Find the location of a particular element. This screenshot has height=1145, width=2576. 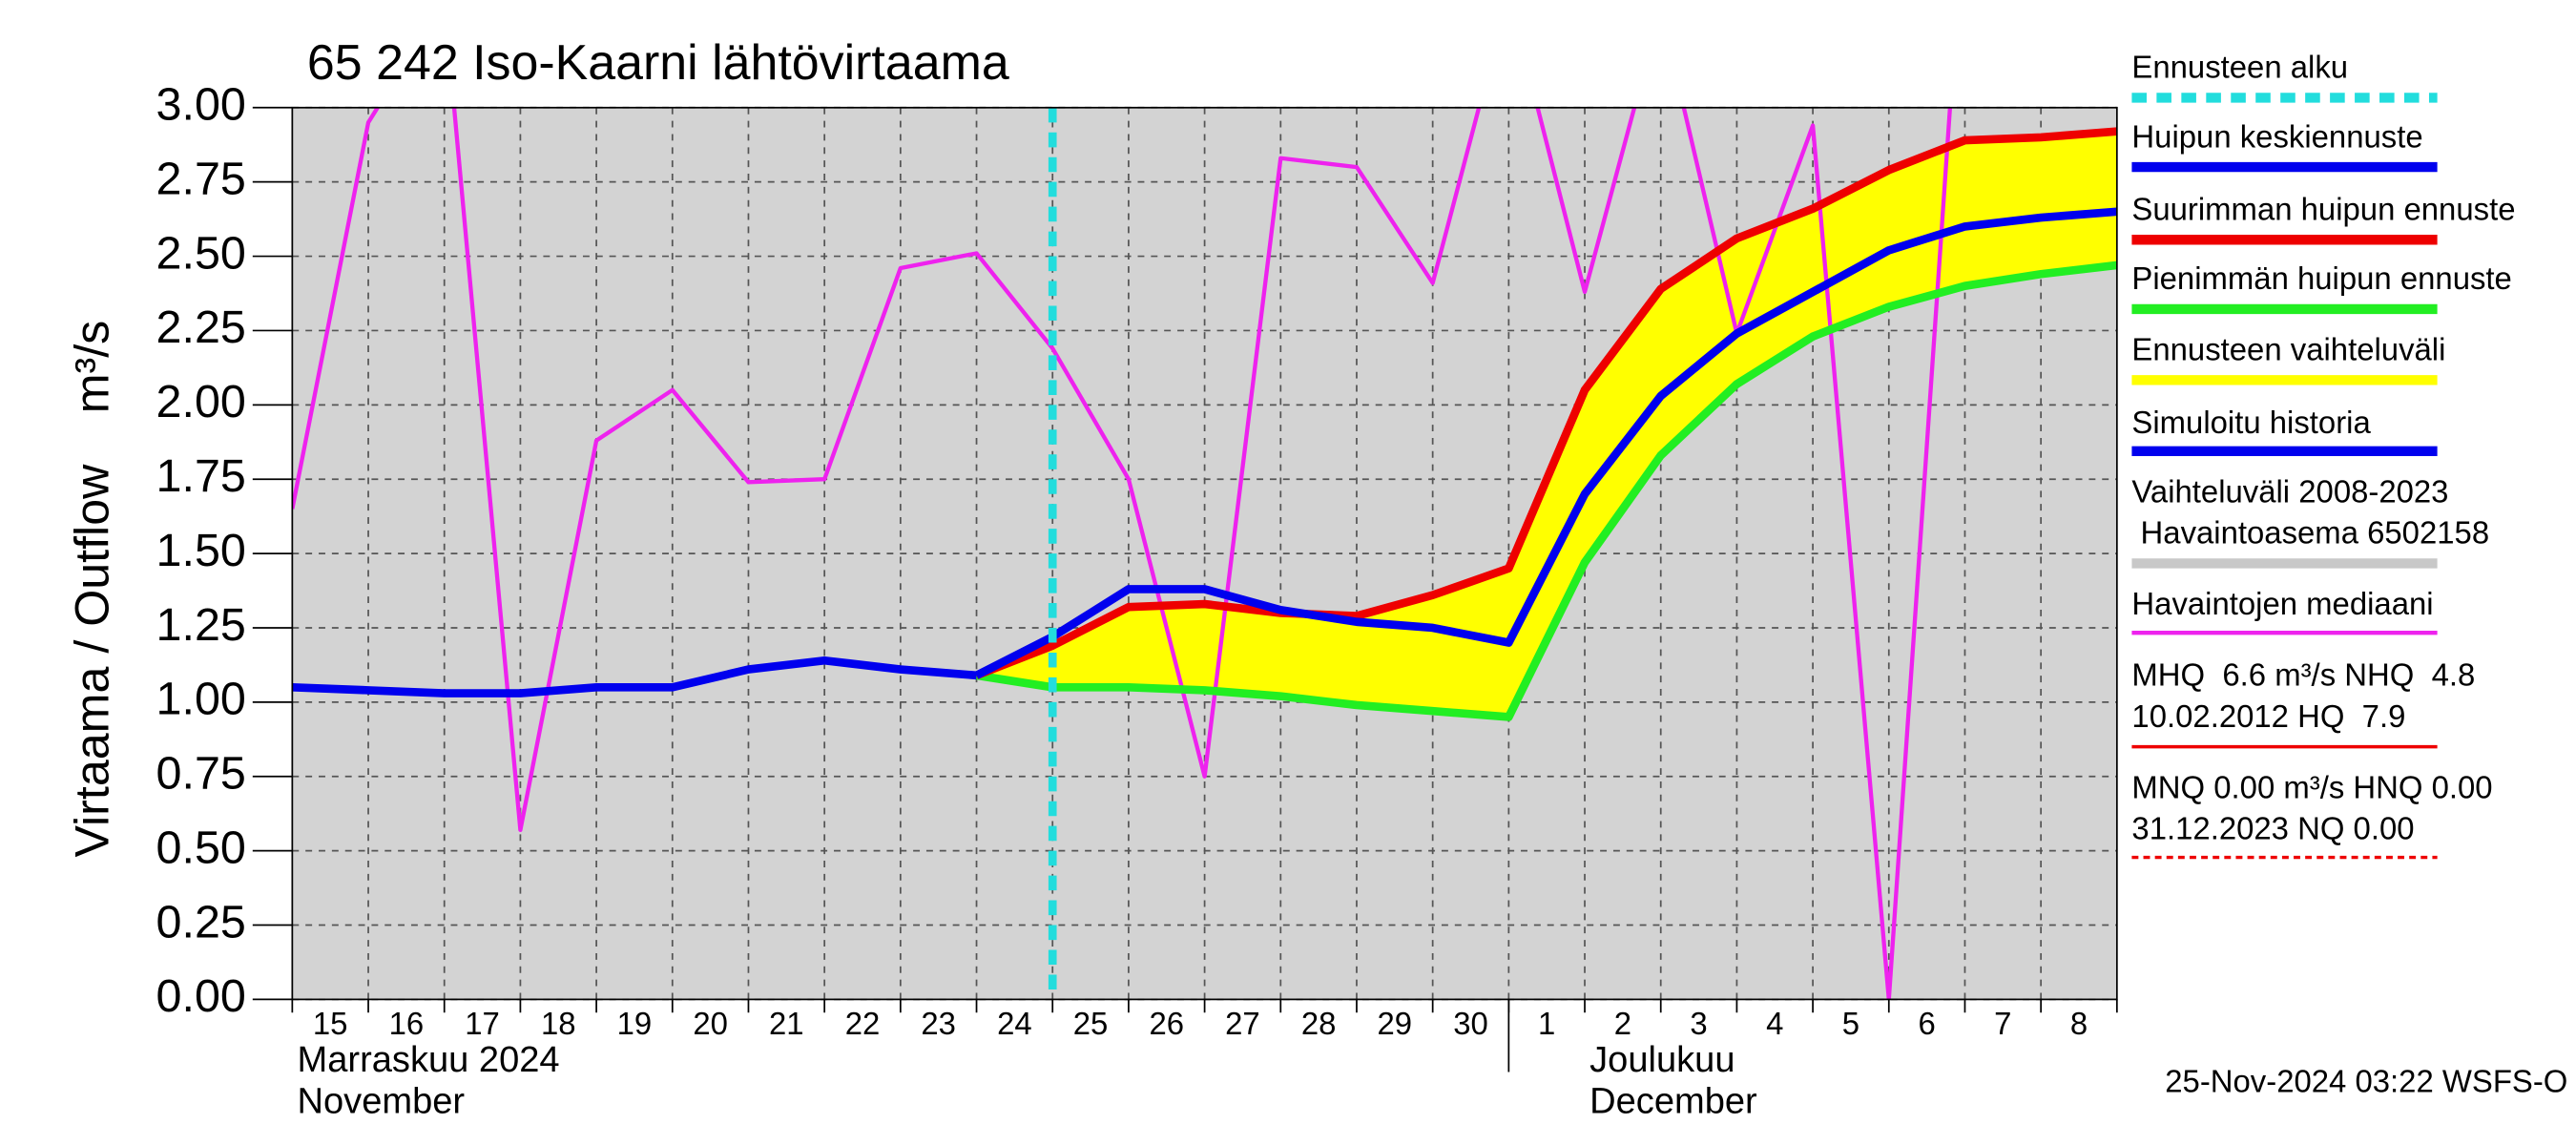

x-tick-label: 21 is located at coordinates (786, 1023).